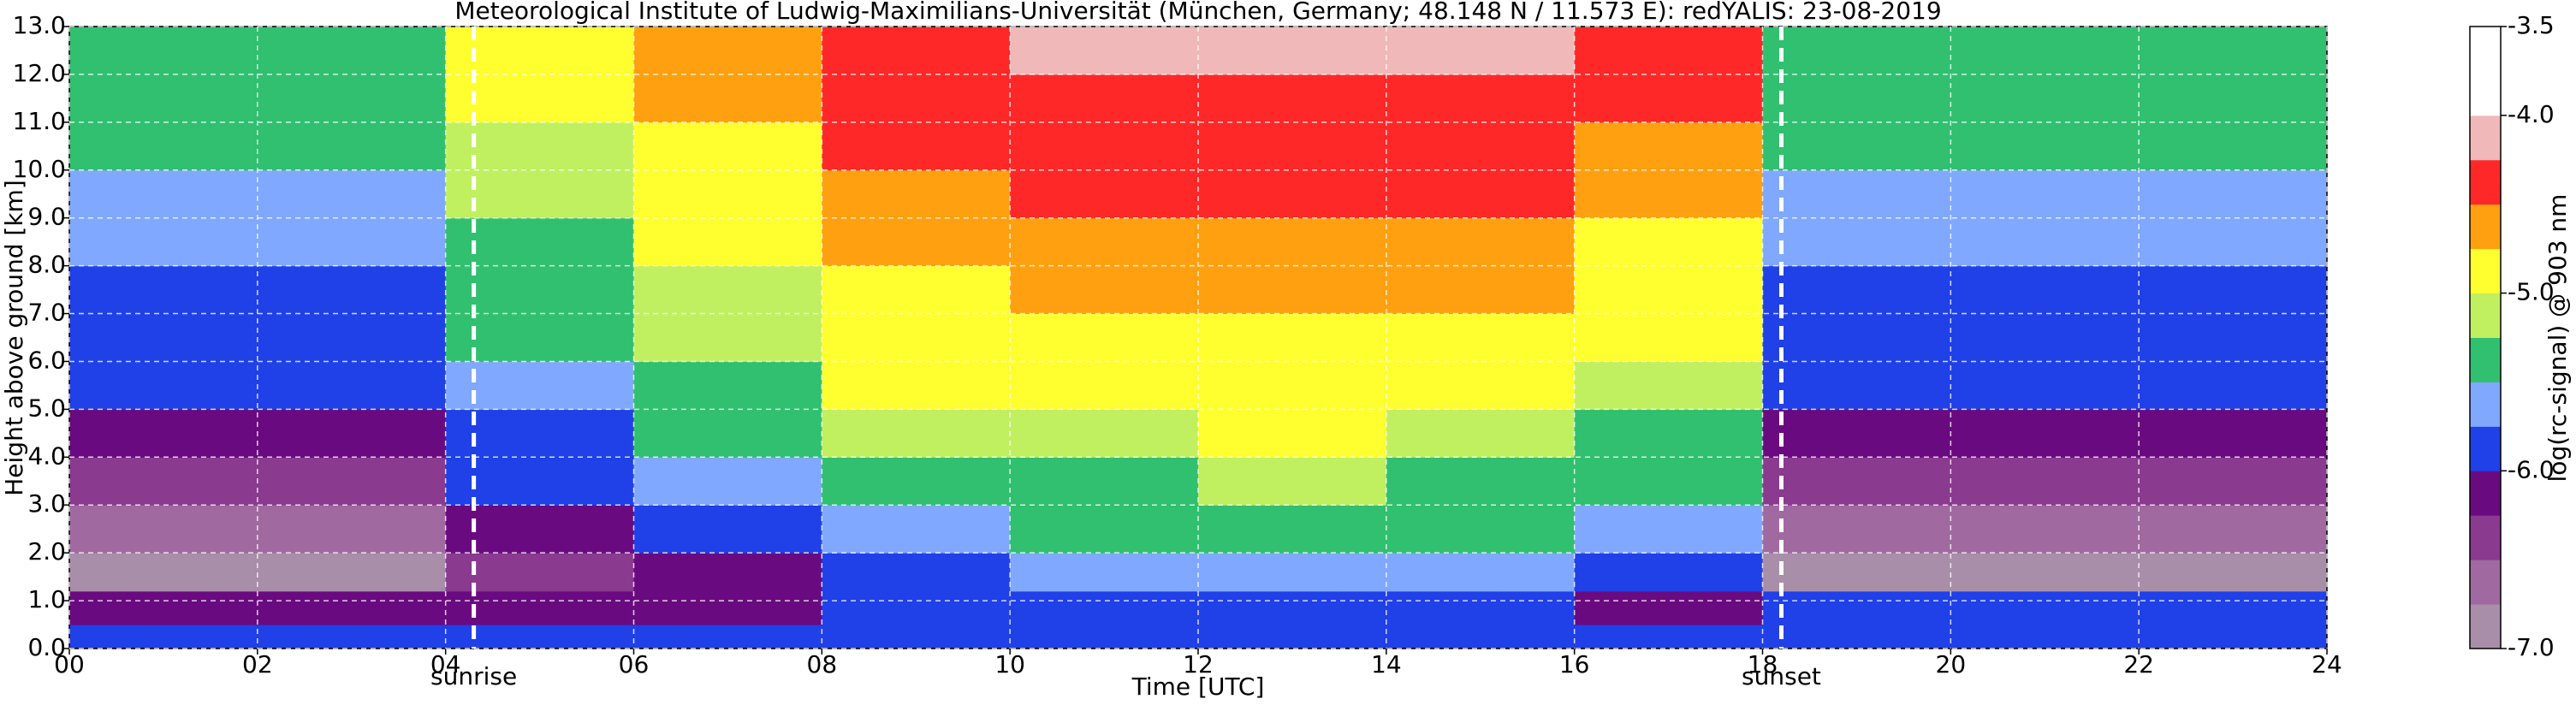 This screenshot has width=2576, height=705. Describe the element at coordinates (46, 599) in the screenshot. I see `y-tick-label: 1.0` at that location.